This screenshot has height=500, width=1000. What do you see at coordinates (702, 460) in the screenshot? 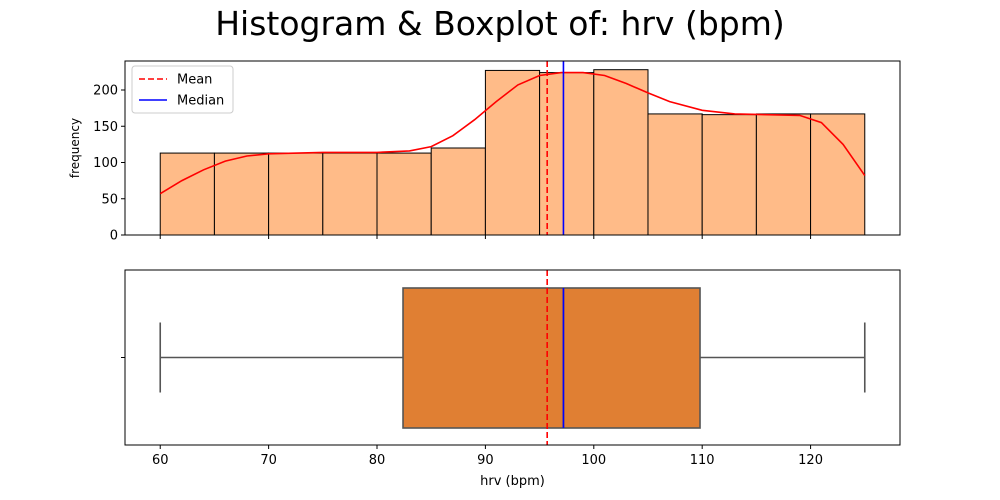
I see `x-tick-label: 110` at bounding box center [702, 460].